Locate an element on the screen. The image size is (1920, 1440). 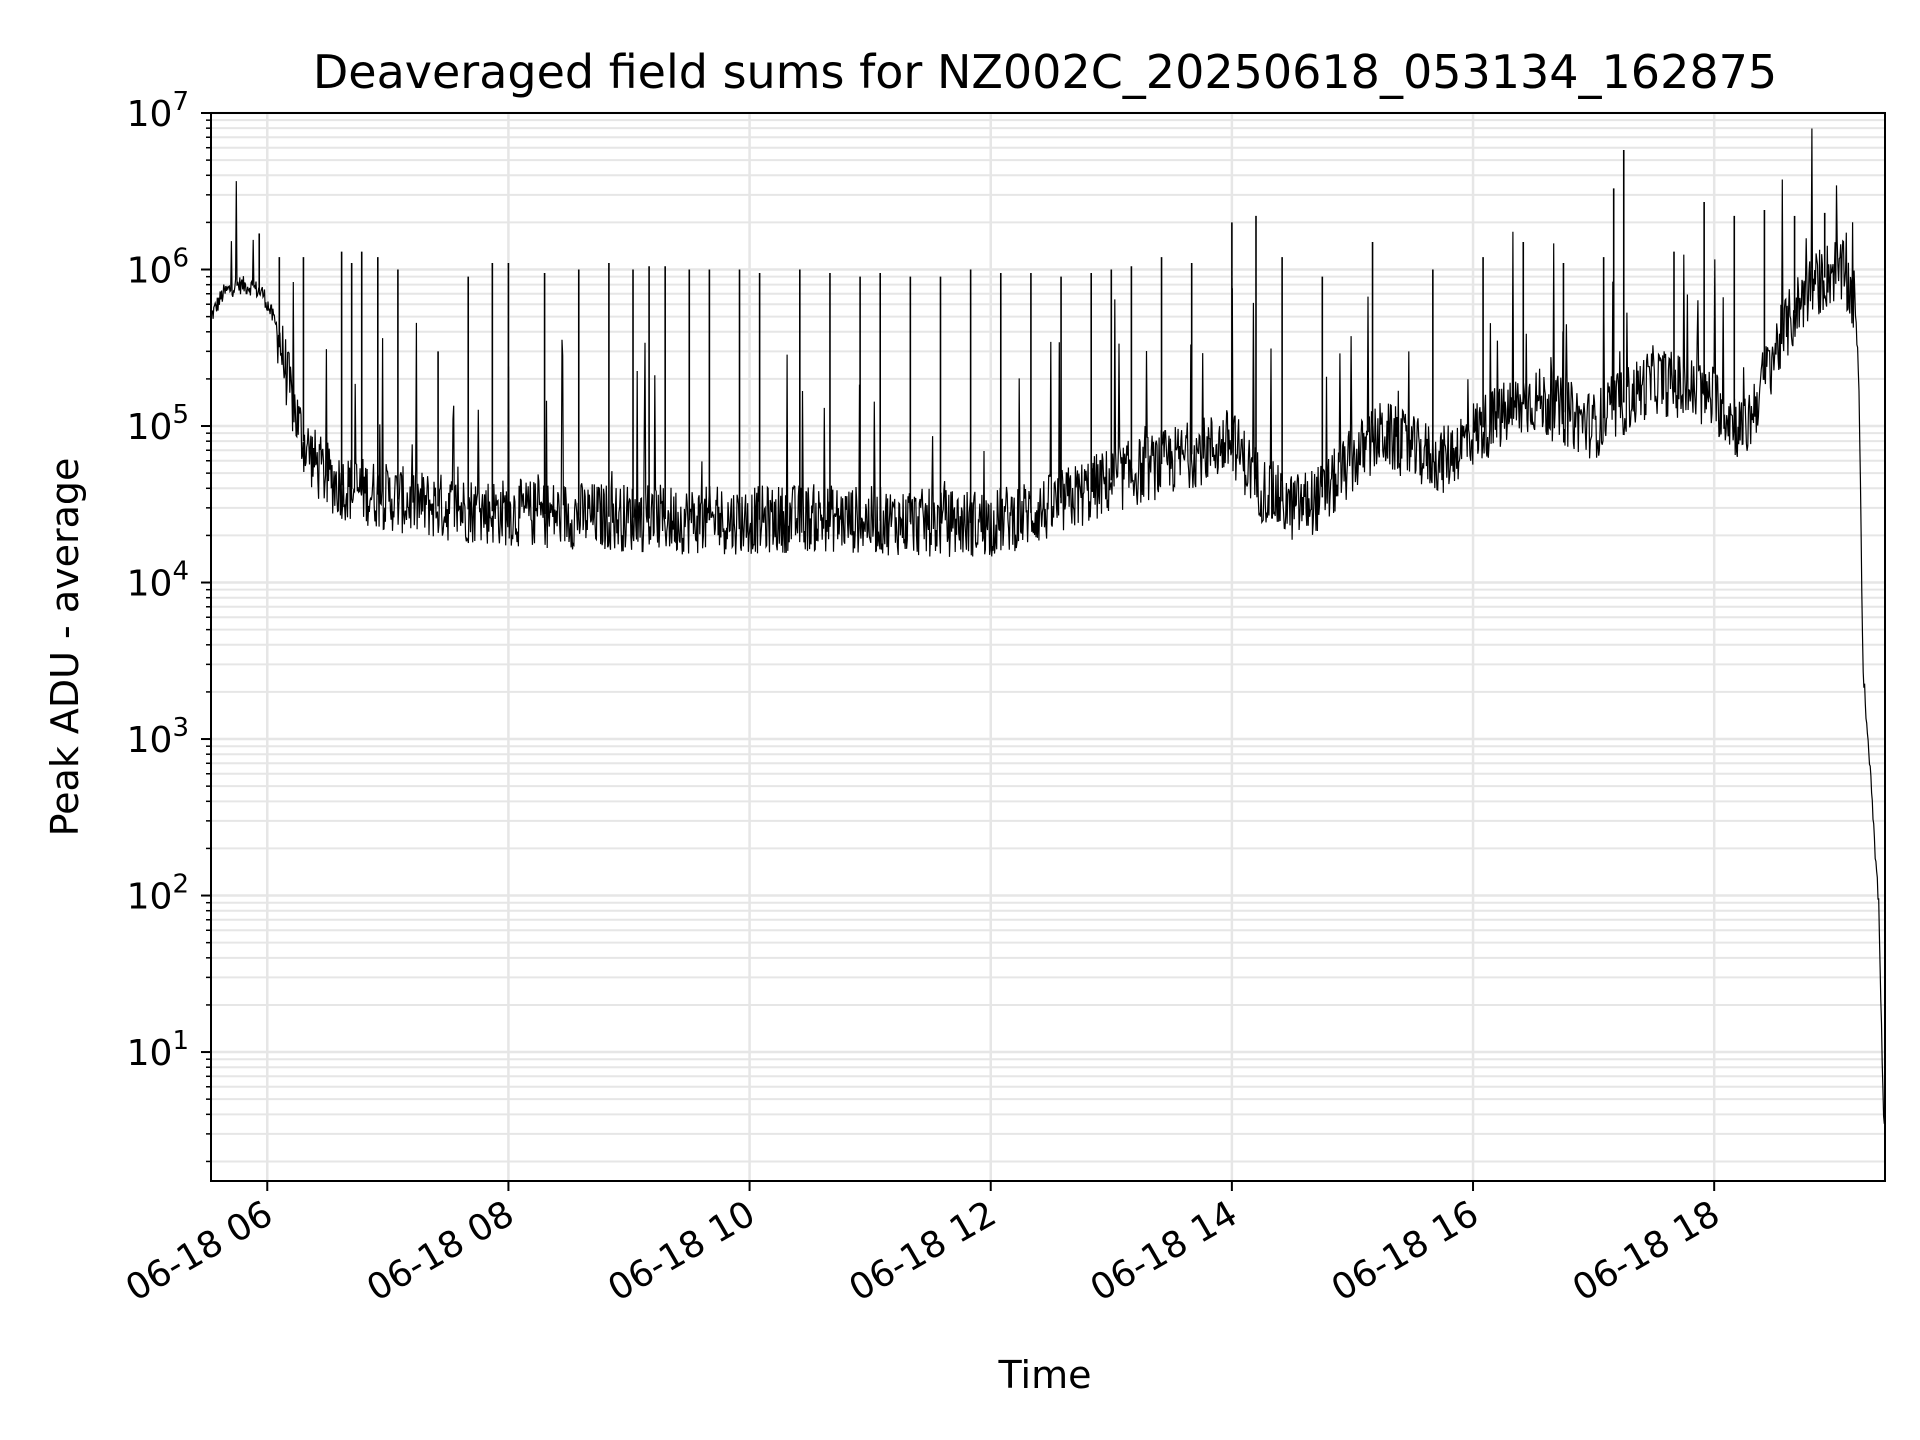
x-axis-label: Time is located at coordinates (1045, 1375).